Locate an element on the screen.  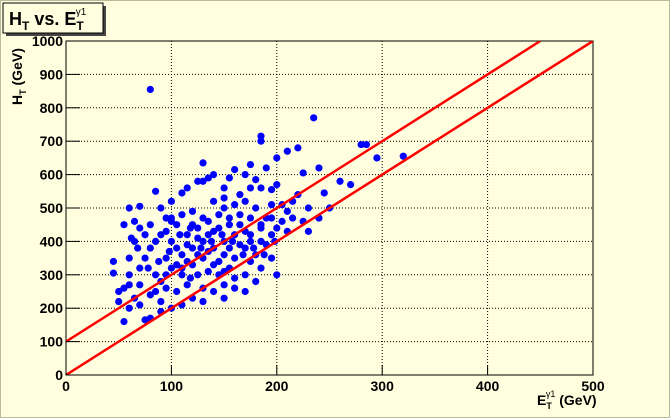
x-label-part: T is located at coordinates (549, 406).